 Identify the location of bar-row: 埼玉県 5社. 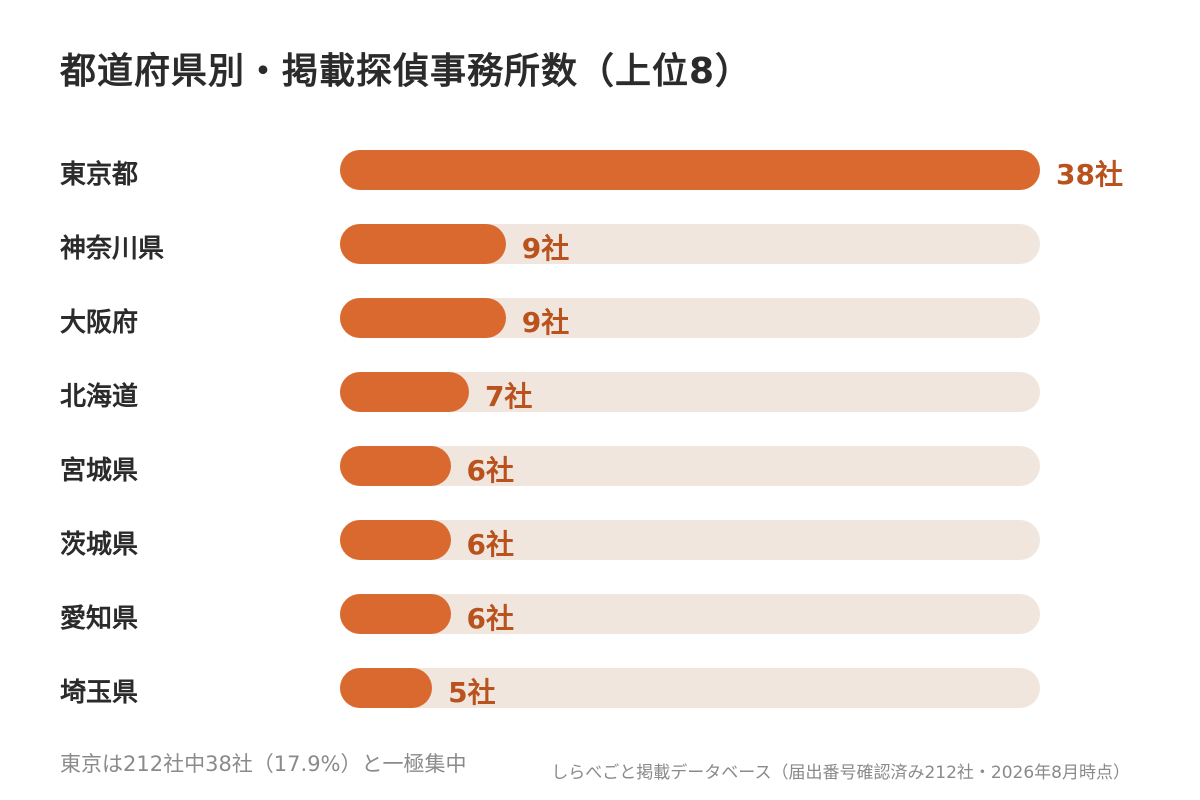
(600, 688).